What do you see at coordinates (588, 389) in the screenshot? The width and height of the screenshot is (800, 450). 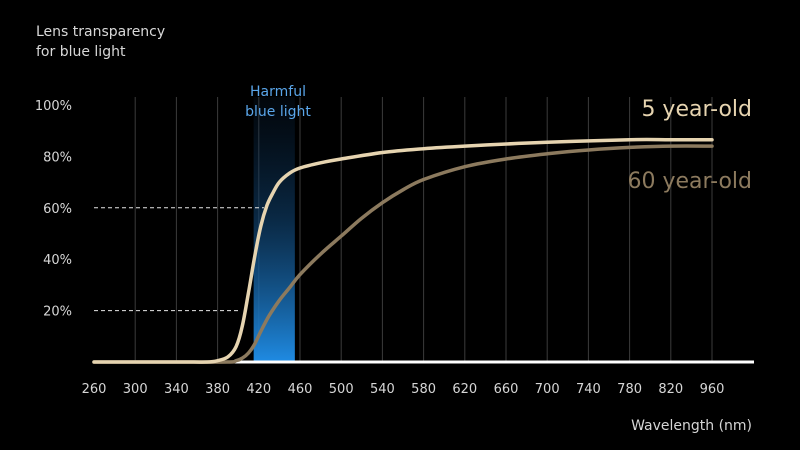 I see `x-tick-740: 740` at bounding box center [588, 389].